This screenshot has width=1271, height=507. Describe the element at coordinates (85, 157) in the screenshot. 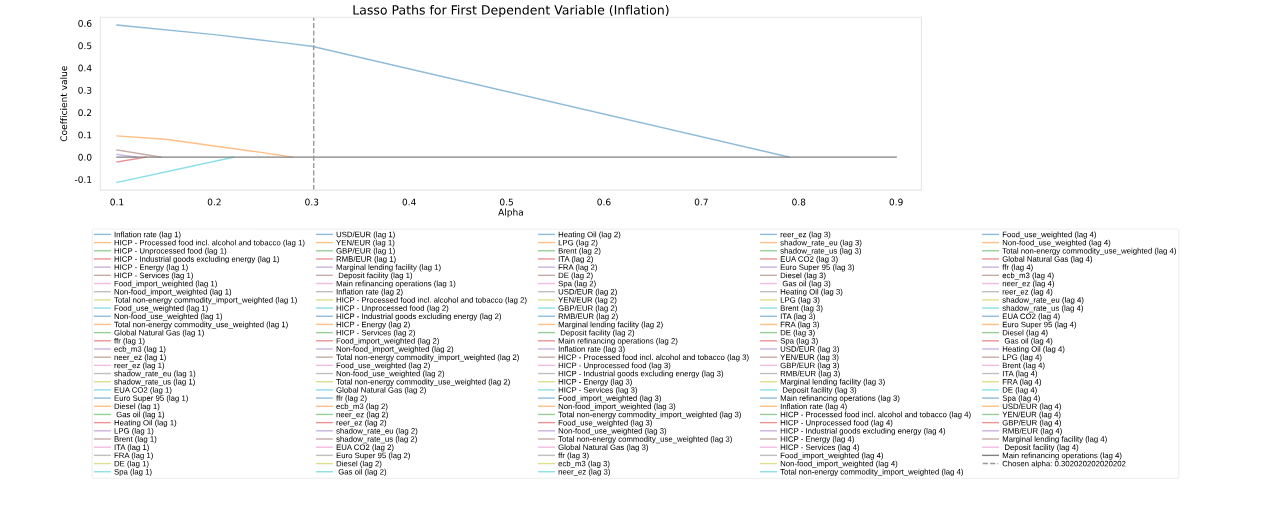

I see `y-tick-label: 0.0` at that location.